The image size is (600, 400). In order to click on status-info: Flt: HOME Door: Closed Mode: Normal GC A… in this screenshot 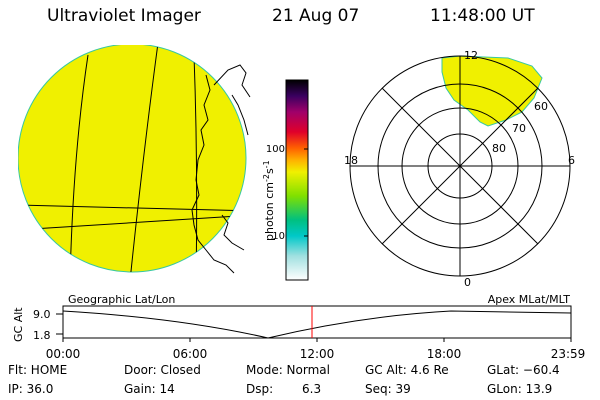, I will do `click(300, 381)`.